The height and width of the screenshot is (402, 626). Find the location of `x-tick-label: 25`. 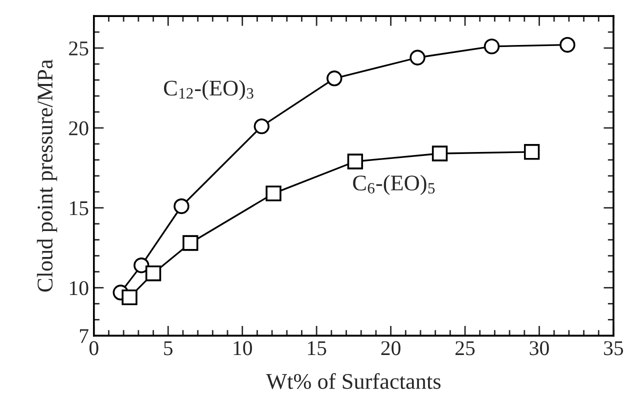

x-tick-label: 25 is located at coordinates (465, 348).